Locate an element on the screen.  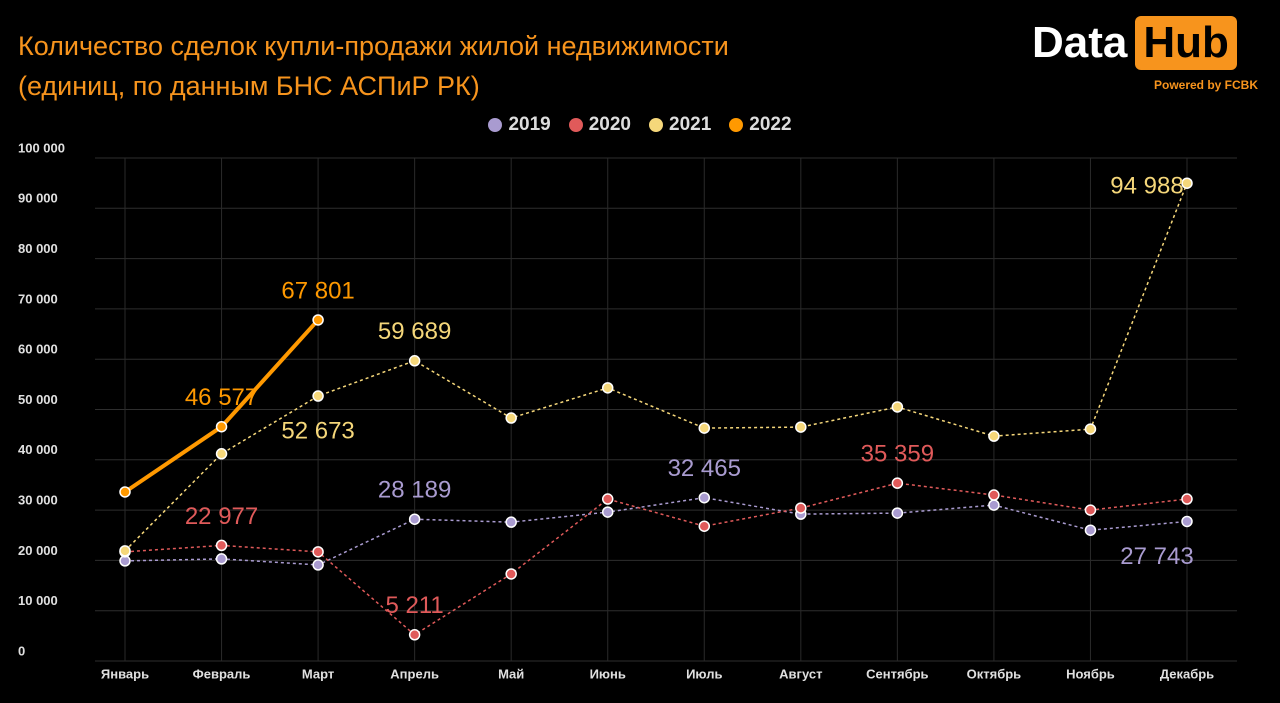
data-label: 67 801 is located at coordinates (317, 290).